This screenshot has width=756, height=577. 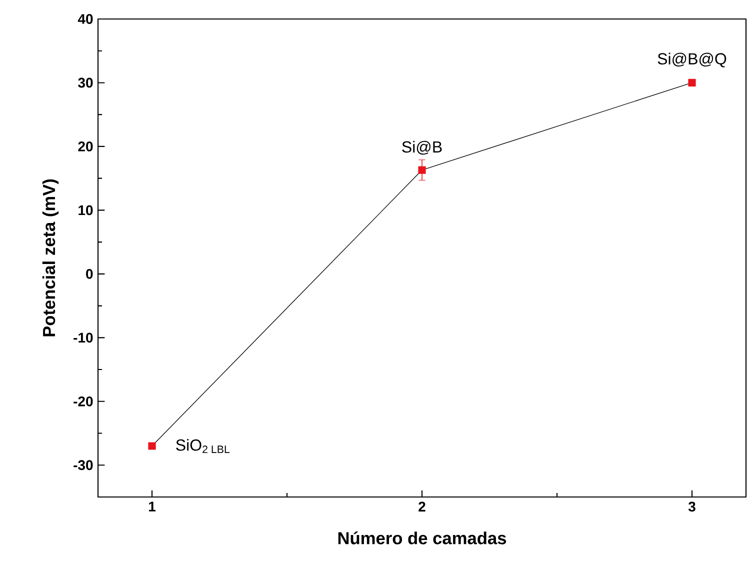 What do you see at coordinates (83, 465) in the screenshot?
I see `y-tick-label: -30` at bounding box center [83, 465].